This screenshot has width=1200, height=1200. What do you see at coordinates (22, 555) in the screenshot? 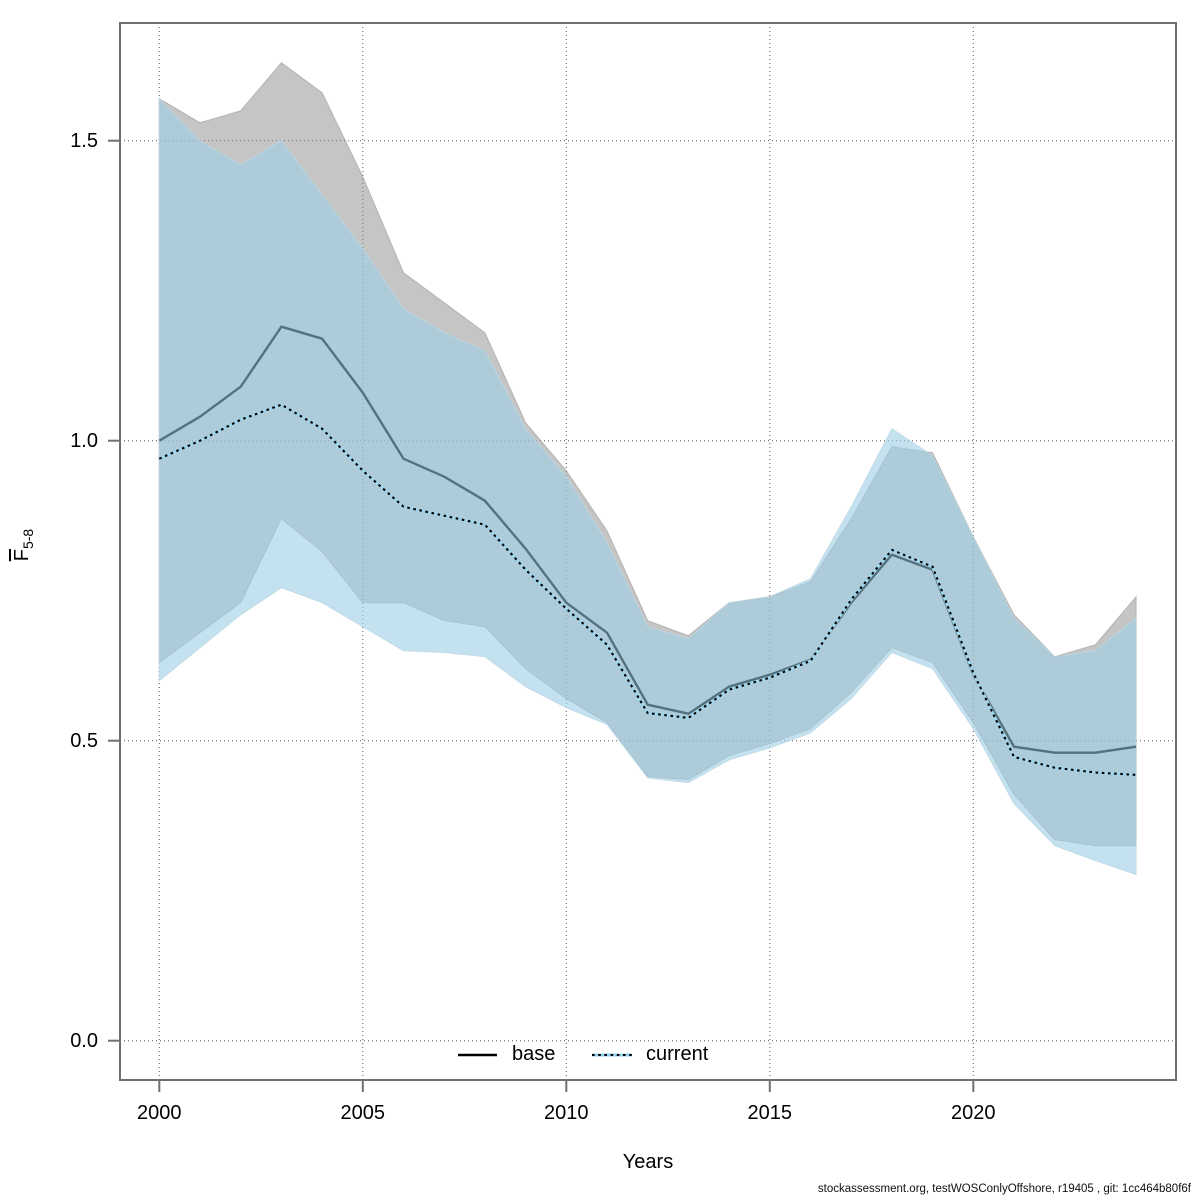
I see `y-axis-label-symbol: F` at bounding box center [22, 555].